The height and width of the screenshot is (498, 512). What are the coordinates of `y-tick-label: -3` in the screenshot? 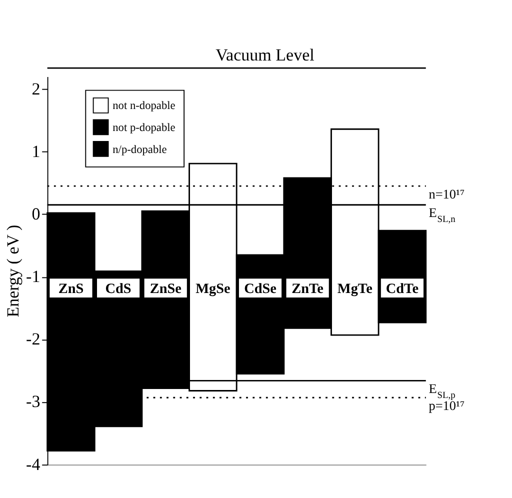 It's located at (33, 402).